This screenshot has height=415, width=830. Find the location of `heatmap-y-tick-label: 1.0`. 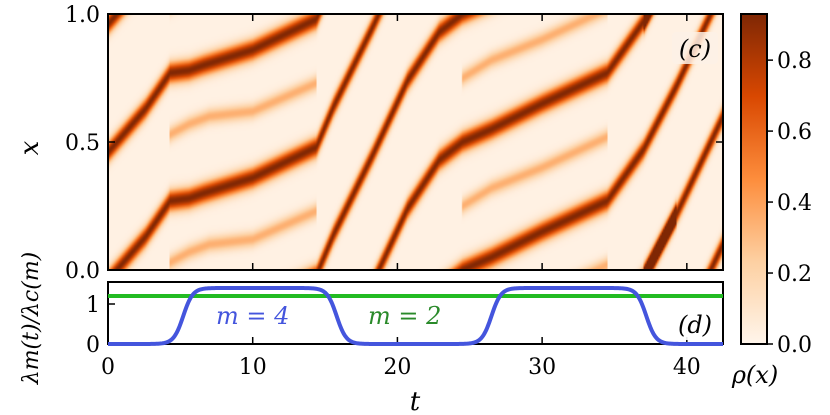

heatmap-y-tick-label: 1.0 is located at coordinates (82, 15).